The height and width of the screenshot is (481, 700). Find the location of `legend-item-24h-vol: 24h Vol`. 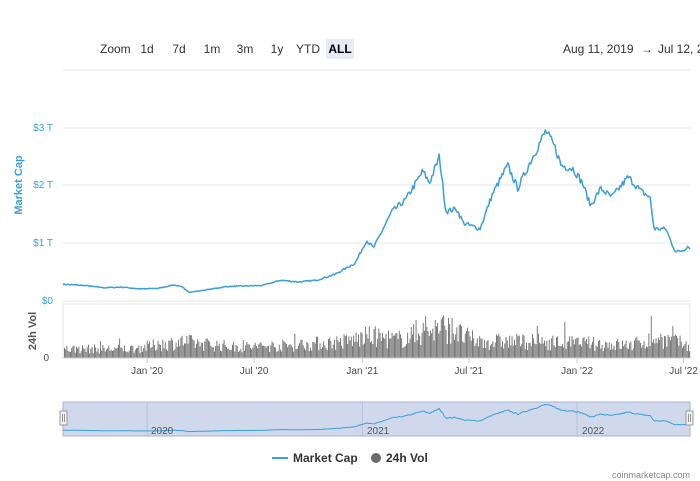

legend-item-24h-vol: 24h Vol is located at coordinates (399, 458).